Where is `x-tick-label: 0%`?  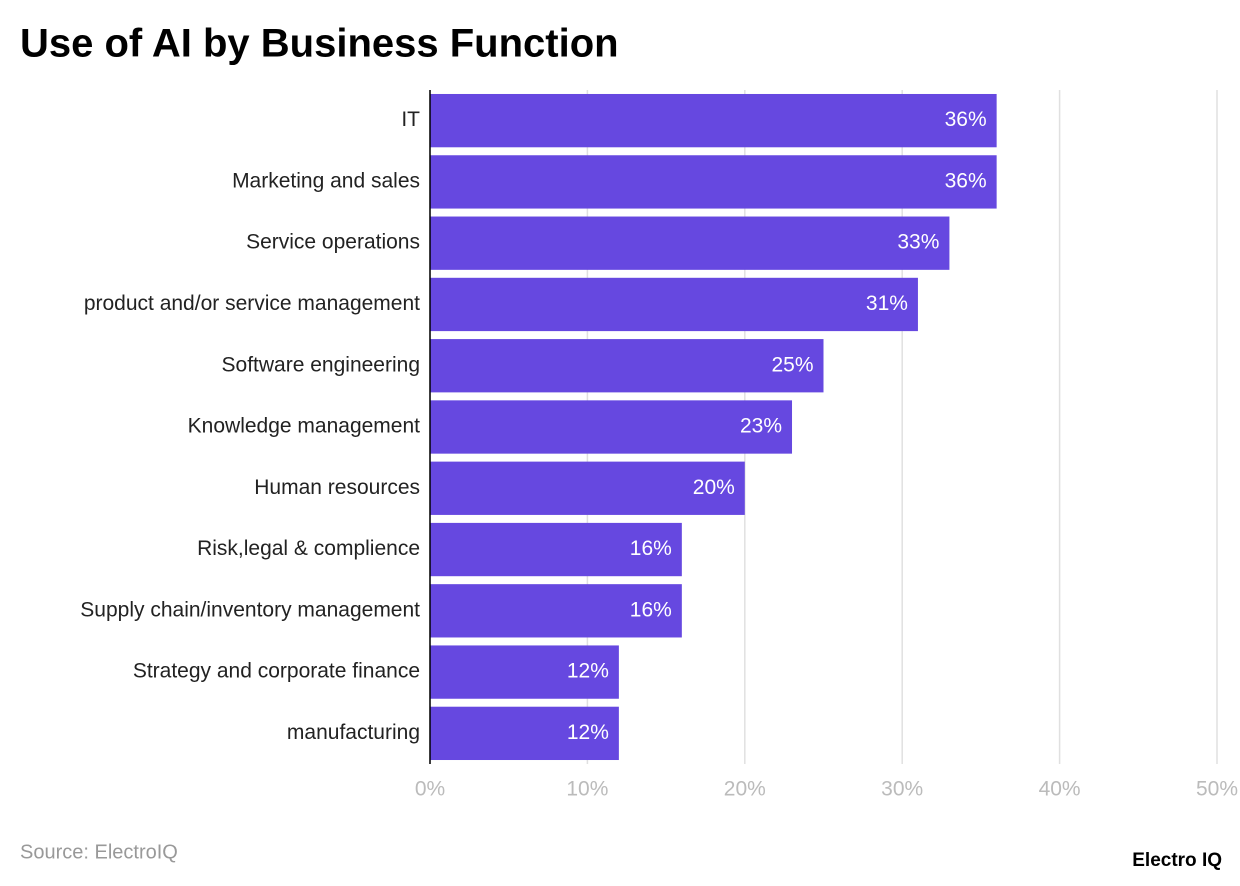 x-tick-label: 0% is located at coordinates (430, 789).